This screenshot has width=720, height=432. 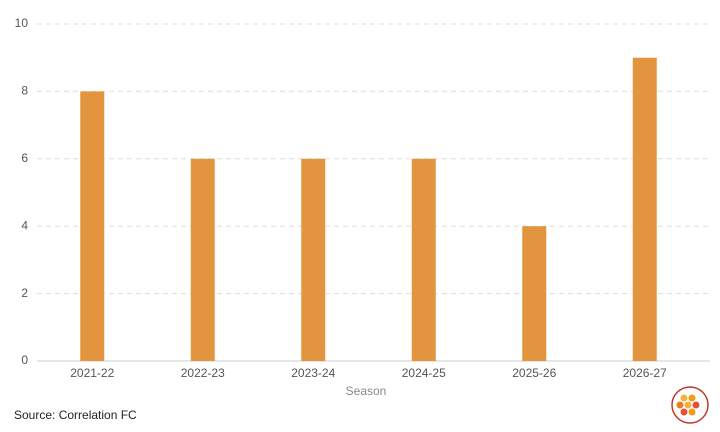 What do you see at coordinates (24, 158) in the screenshot?
I see `y-tick-label: 6` at bounding box center [24, 158].